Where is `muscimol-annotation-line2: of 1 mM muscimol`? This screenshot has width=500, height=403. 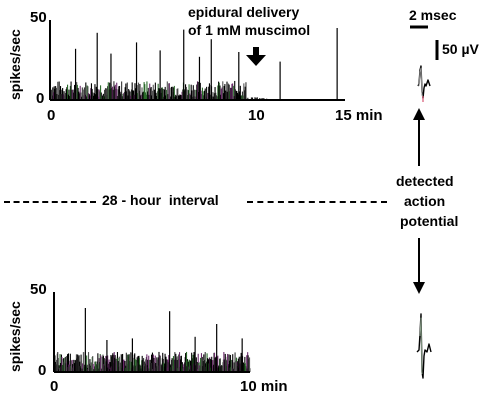 muscimol-annotation-line2: of 1 mM muscimol is located at coordinates (249, 30).